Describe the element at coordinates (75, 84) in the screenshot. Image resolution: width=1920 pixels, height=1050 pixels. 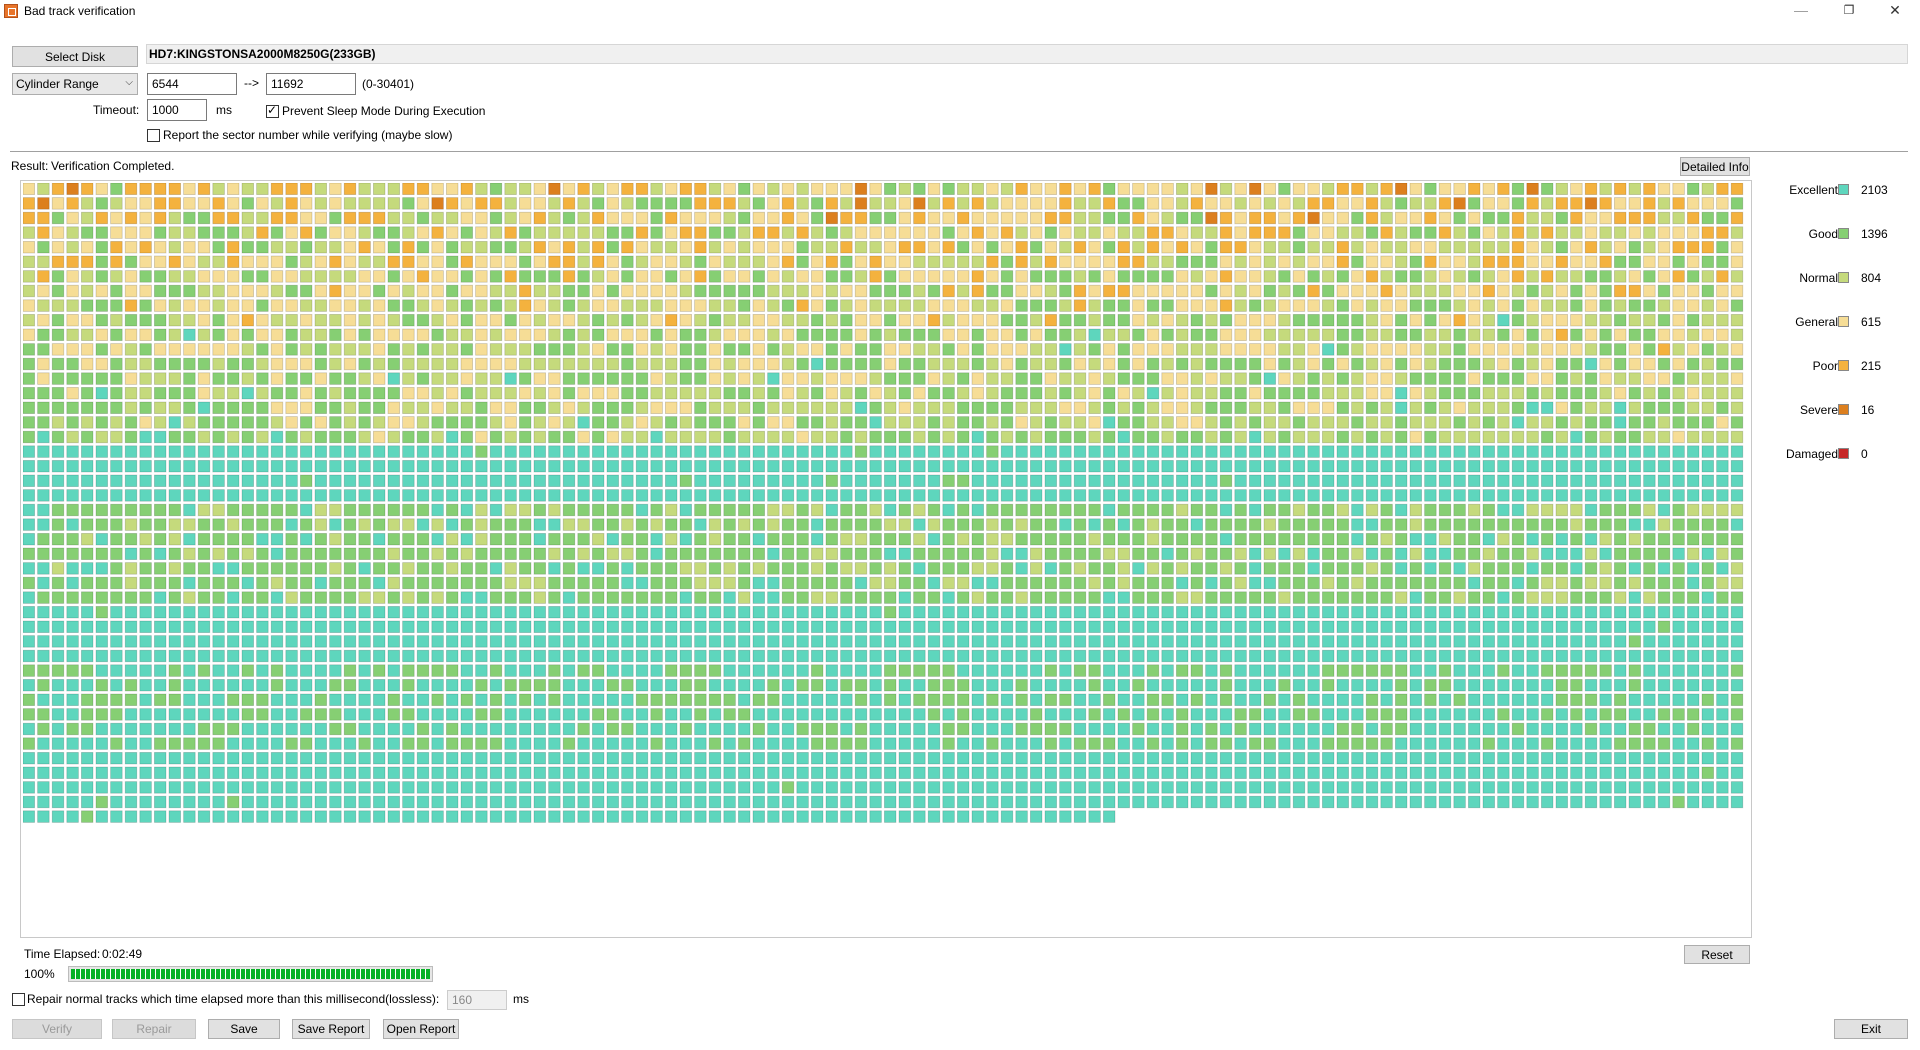
I see `range-mode-select: Cylinder Range ⌵` at that location.